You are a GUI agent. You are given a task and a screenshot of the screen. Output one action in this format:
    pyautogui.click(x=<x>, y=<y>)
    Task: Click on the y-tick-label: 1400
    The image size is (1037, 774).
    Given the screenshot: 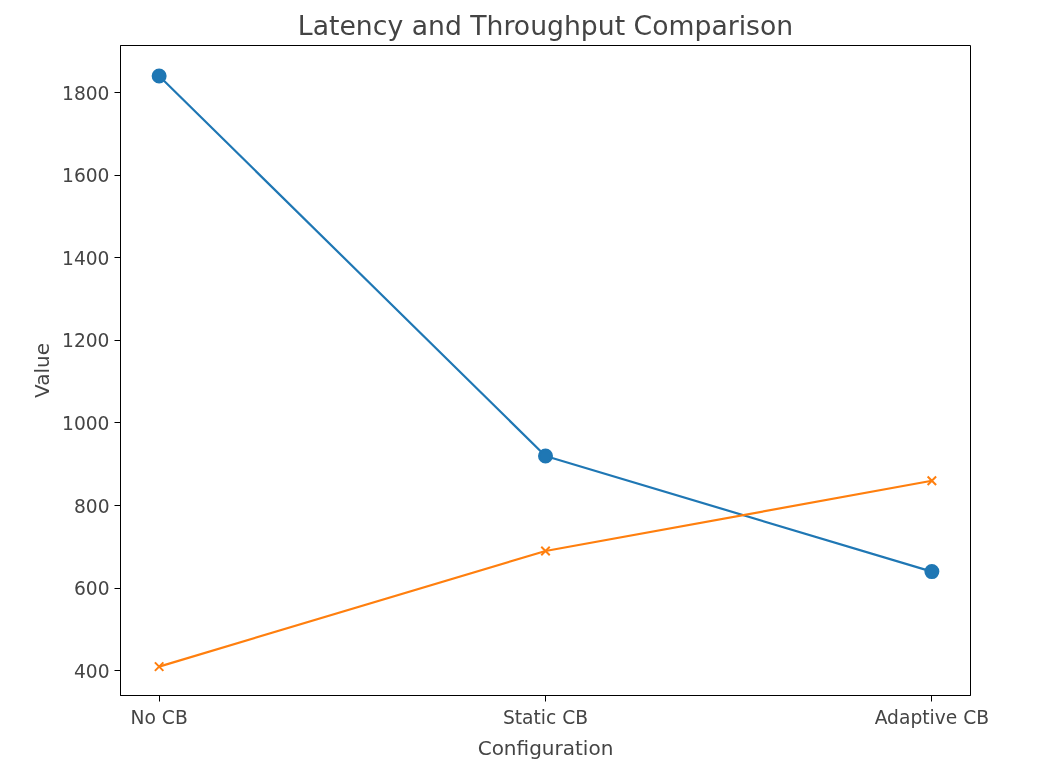 What is the action you would take?
    pyautogui.click(x=86, y=258)
    